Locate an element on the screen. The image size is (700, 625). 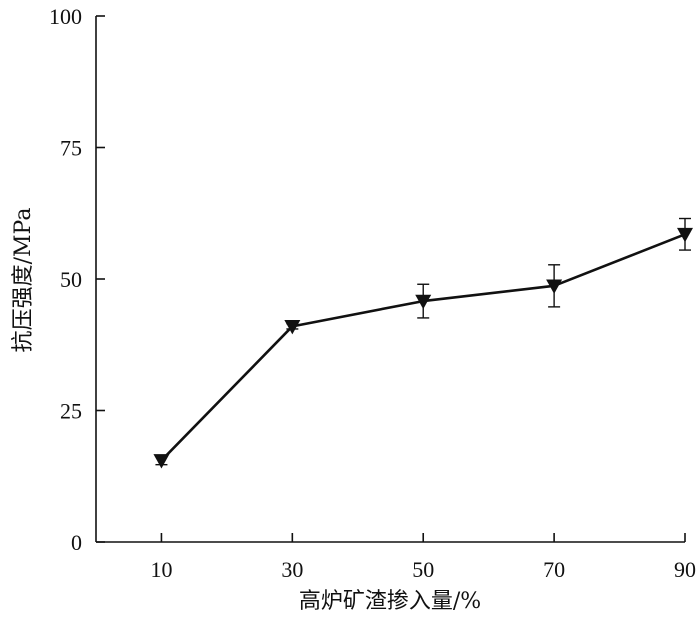
x-tick-label: 50 is located at coordinates (423, 569).